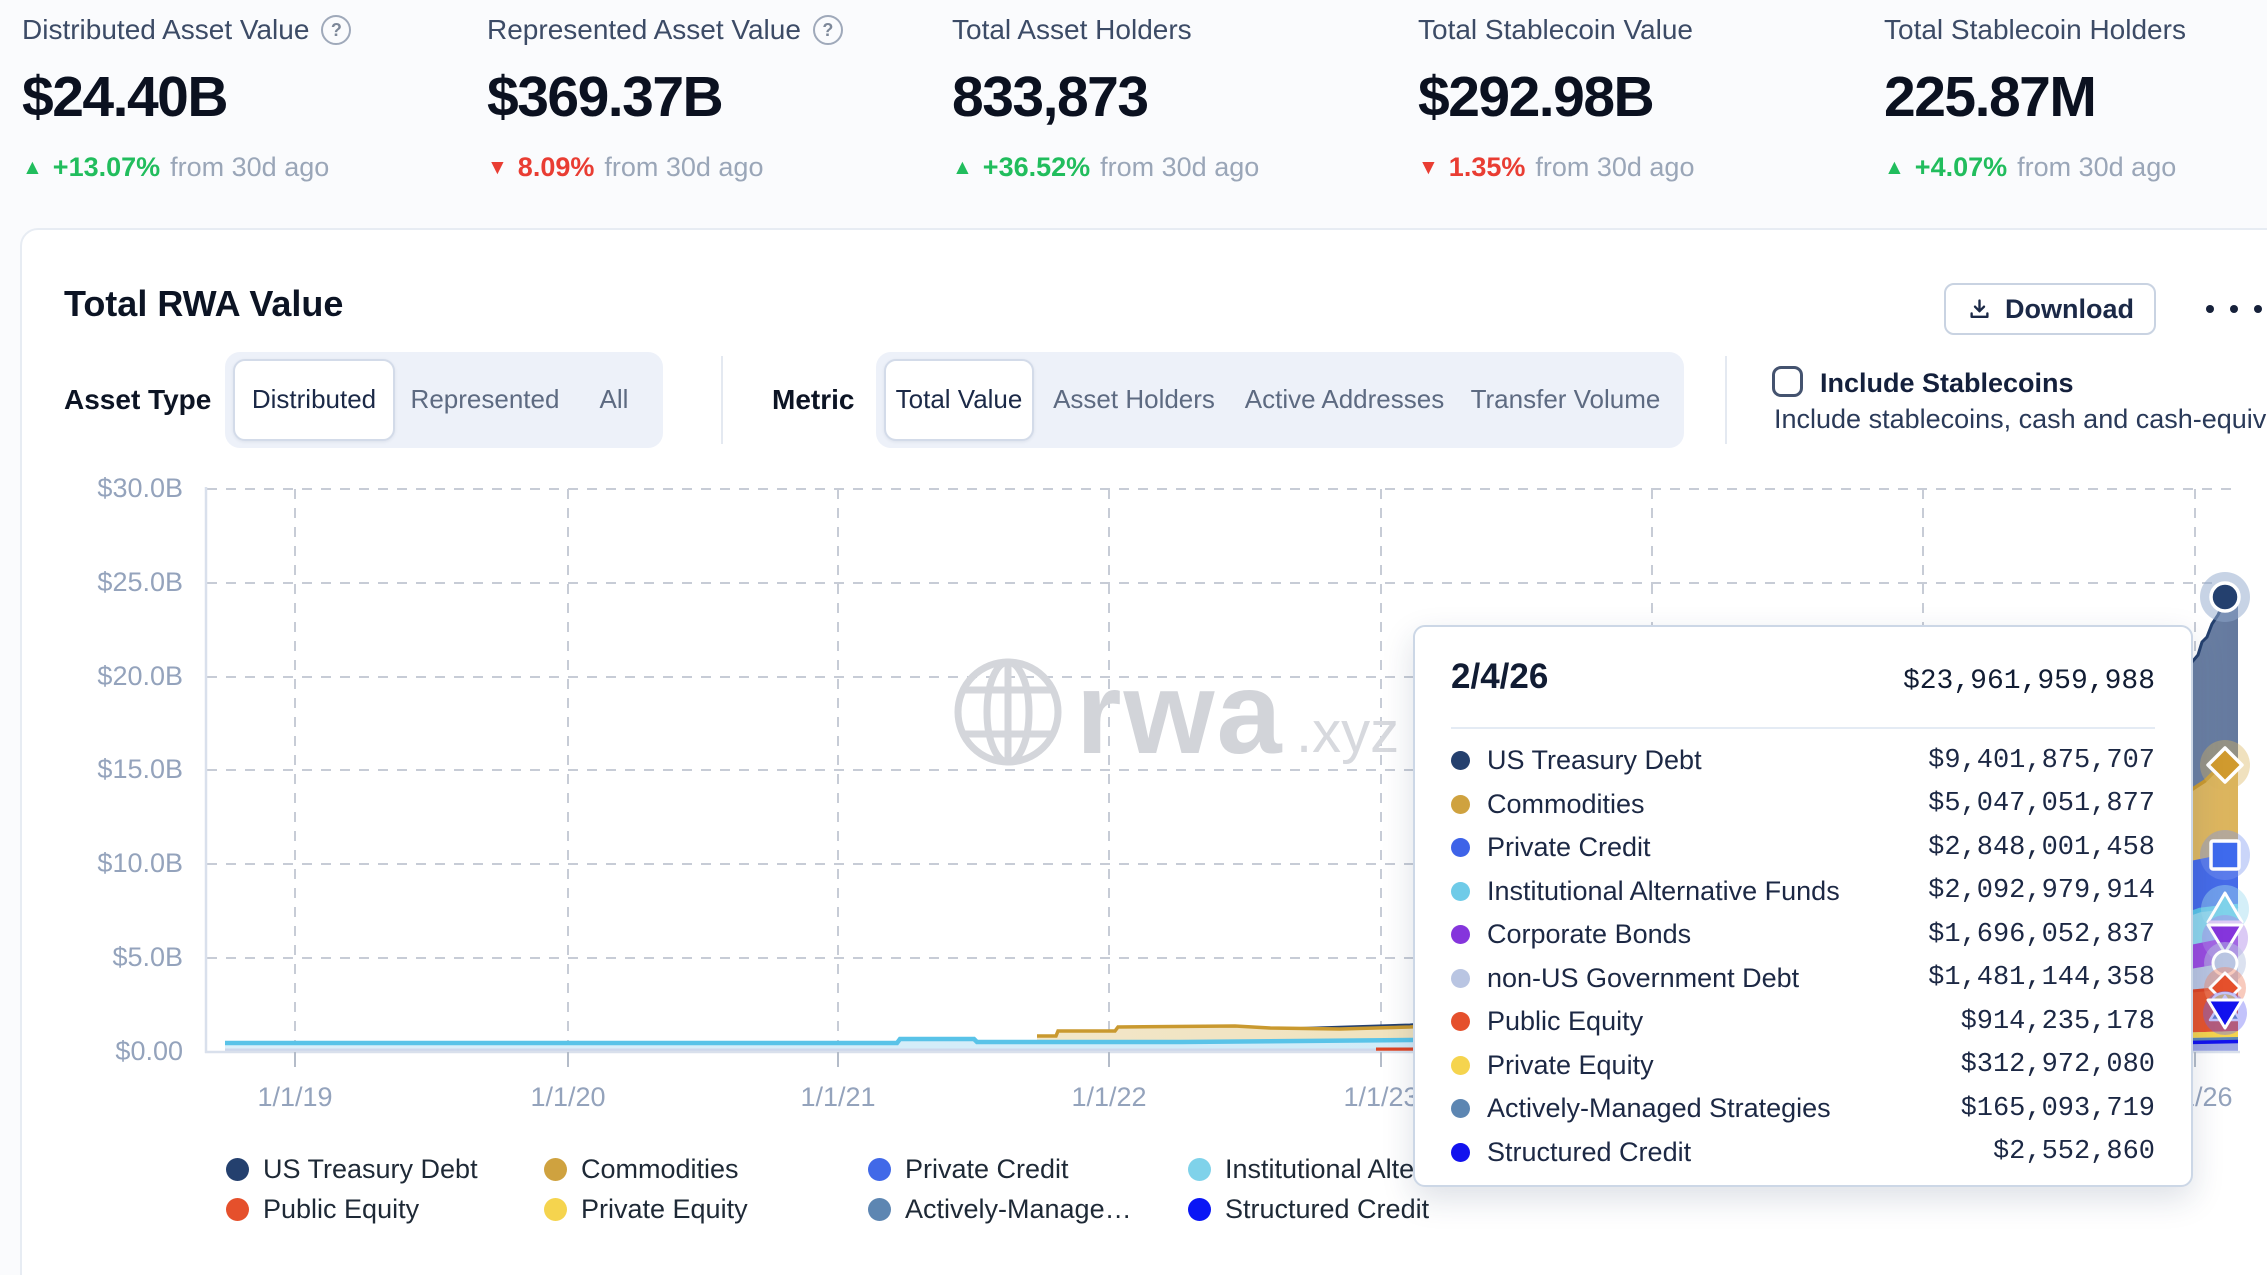  What do you see at coordinates (959, 400) in the screenshot?
I see `metric-option-total-value: Total Value` at bounding box center [959, 400].